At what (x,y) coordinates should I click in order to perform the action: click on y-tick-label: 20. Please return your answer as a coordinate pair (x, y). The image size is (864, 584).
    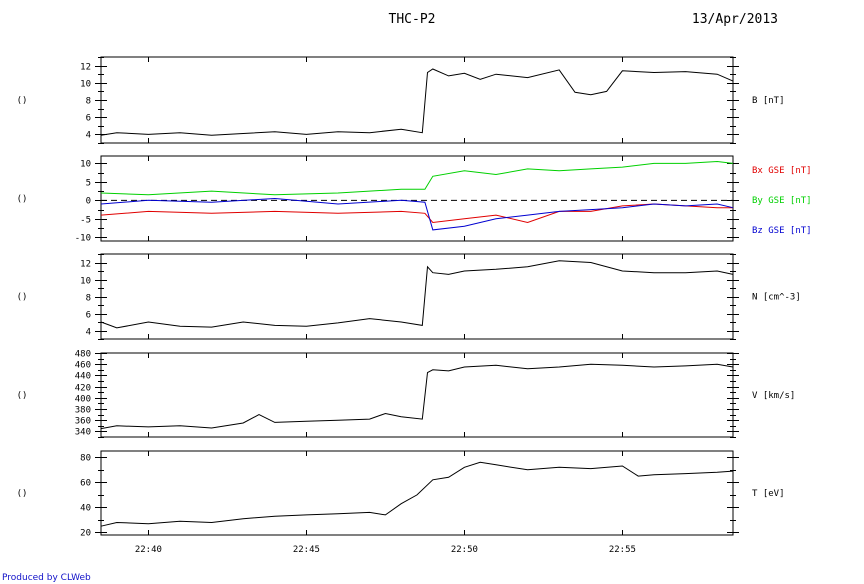
    Looking at the image, I should click on (85, 534).